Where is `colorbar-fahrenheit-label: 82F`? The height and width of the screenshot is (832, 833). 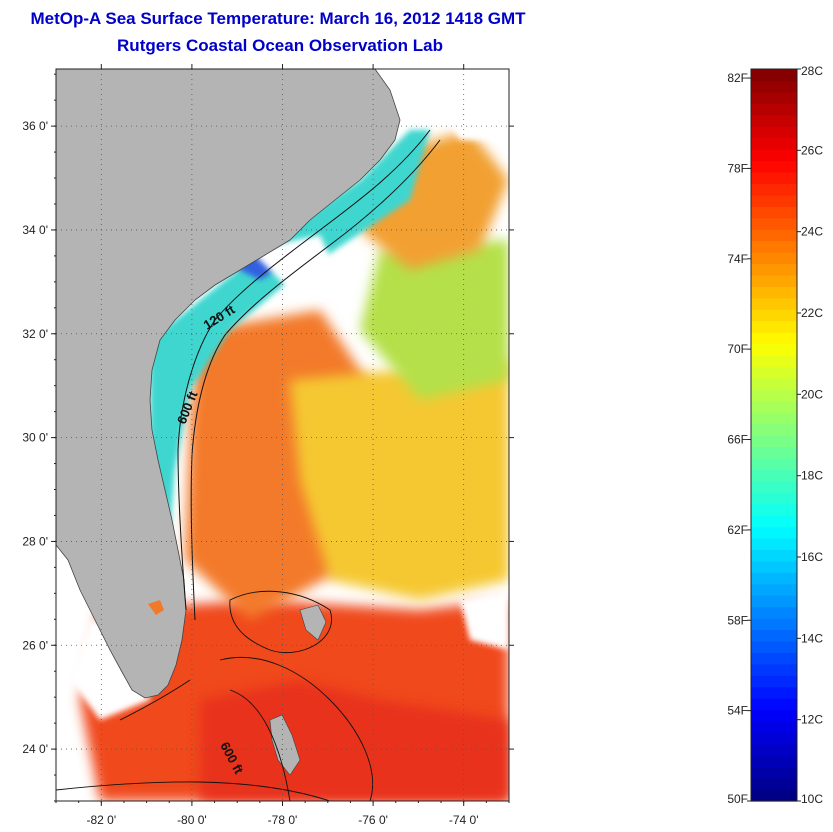 colorbar-fahrenheit-label: 82F is located at coordinates (737, 78).